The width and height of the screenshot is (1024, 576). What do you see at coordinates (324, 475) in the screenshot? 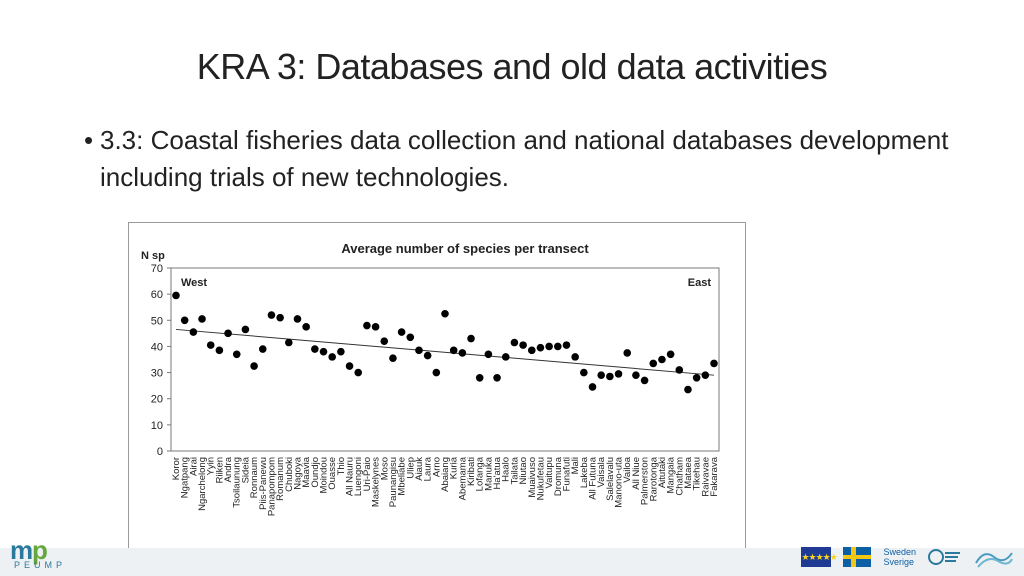
I see `x-tick-label: Moindou` at bounding box center [324, 475].